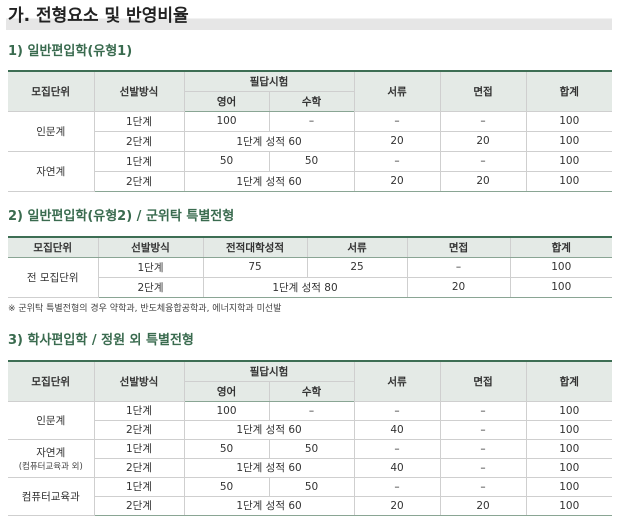 The width and height of the screenshot is (623, 532). What do you see at coordinates (357, 267) in the screenshot?
I see `docs-cell: 25` at bounding box center [357, 267].